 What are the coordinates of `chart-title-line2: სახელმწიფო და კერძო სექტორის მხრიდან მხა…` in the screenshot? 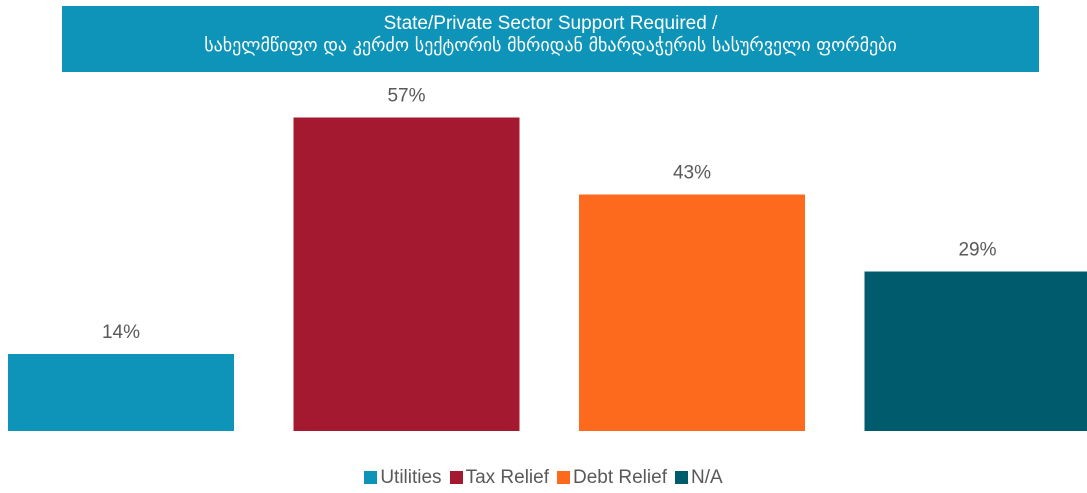 It's located at (550, 45).